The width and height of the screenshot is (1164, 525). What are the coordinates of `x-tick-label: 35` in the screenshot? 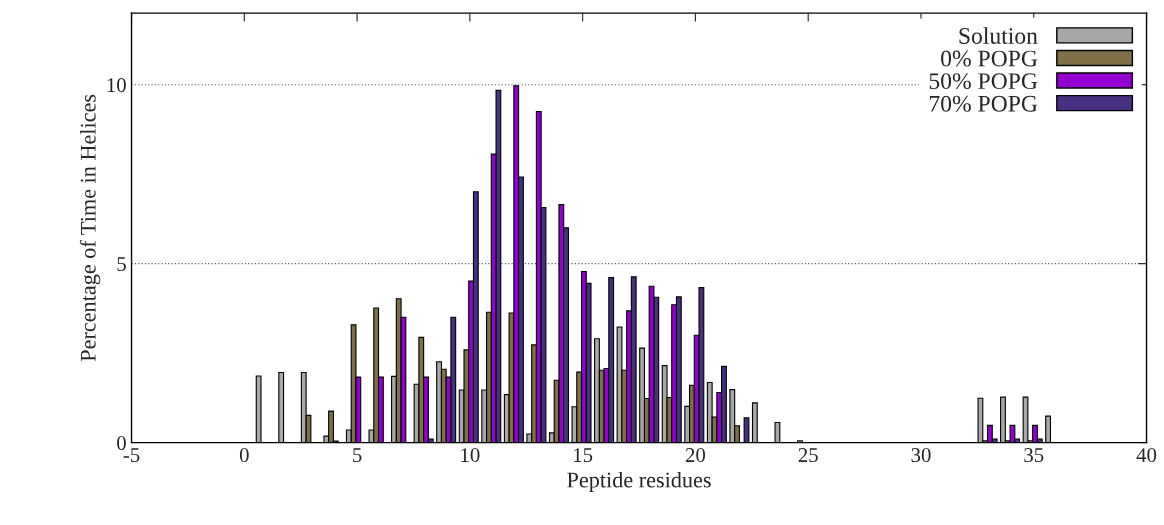 It's located at (1034, 455).